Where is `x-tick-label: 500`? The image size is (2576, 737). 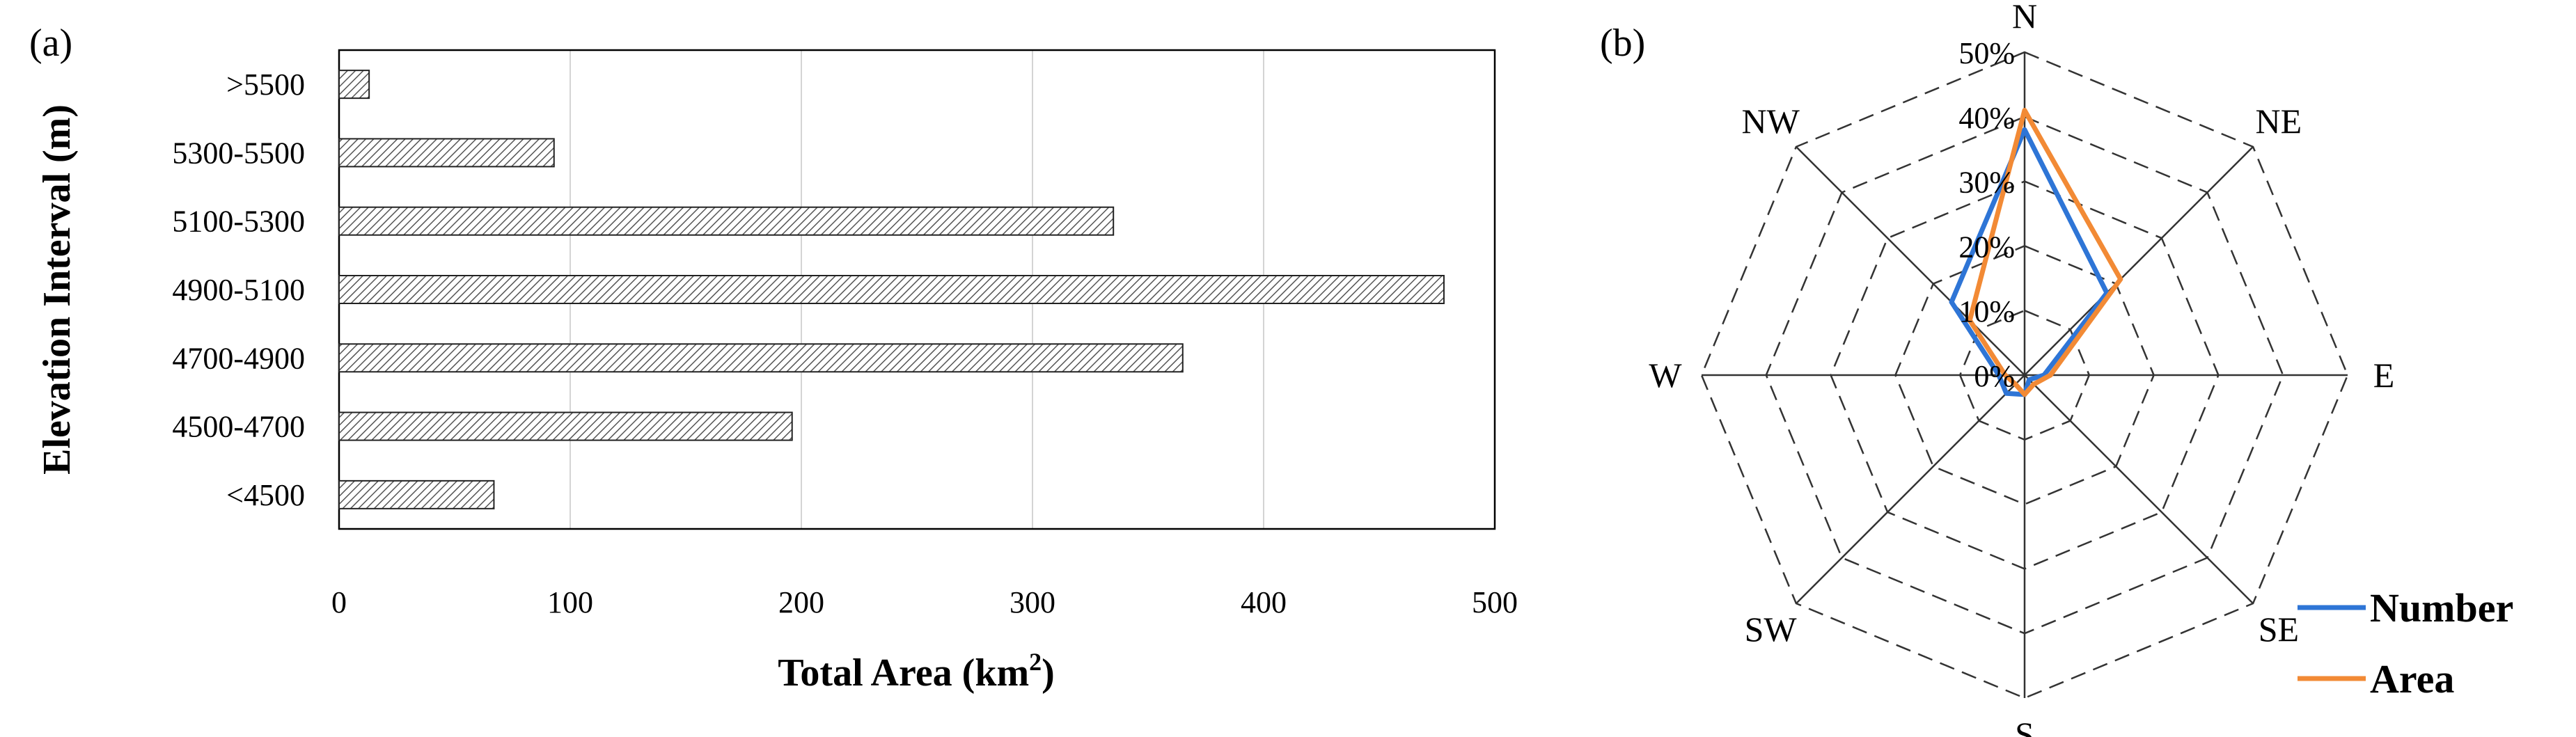 x-tick-label: 500 is located at coordinates (1495, 602).